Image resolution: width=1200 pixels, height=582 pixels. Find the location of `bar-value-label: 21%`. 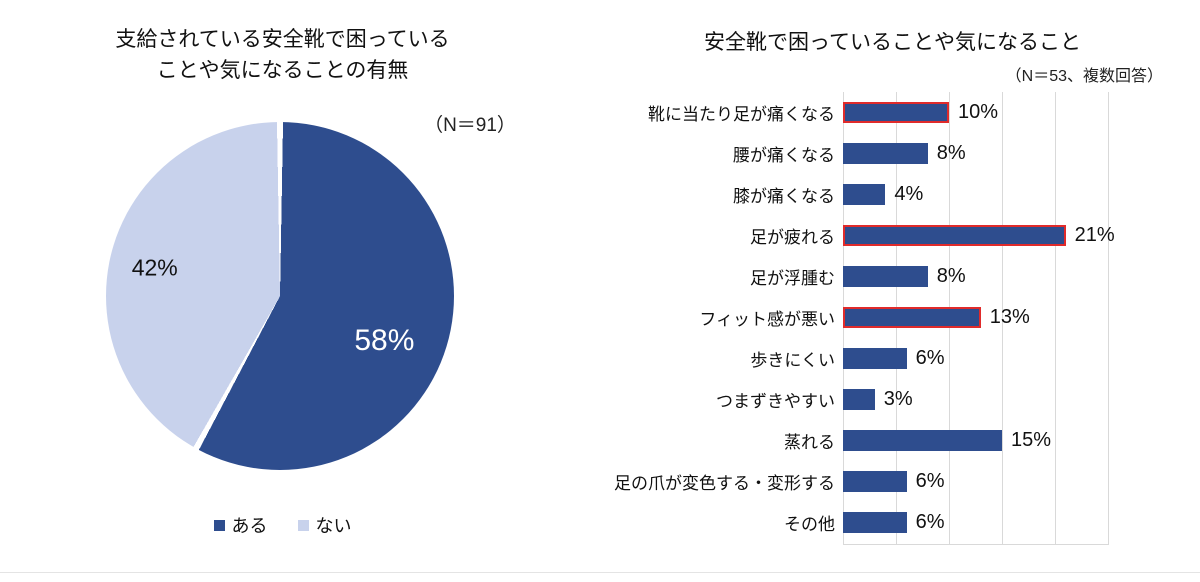

bar-value-label: 21% is located at coordinates (1094, 235).